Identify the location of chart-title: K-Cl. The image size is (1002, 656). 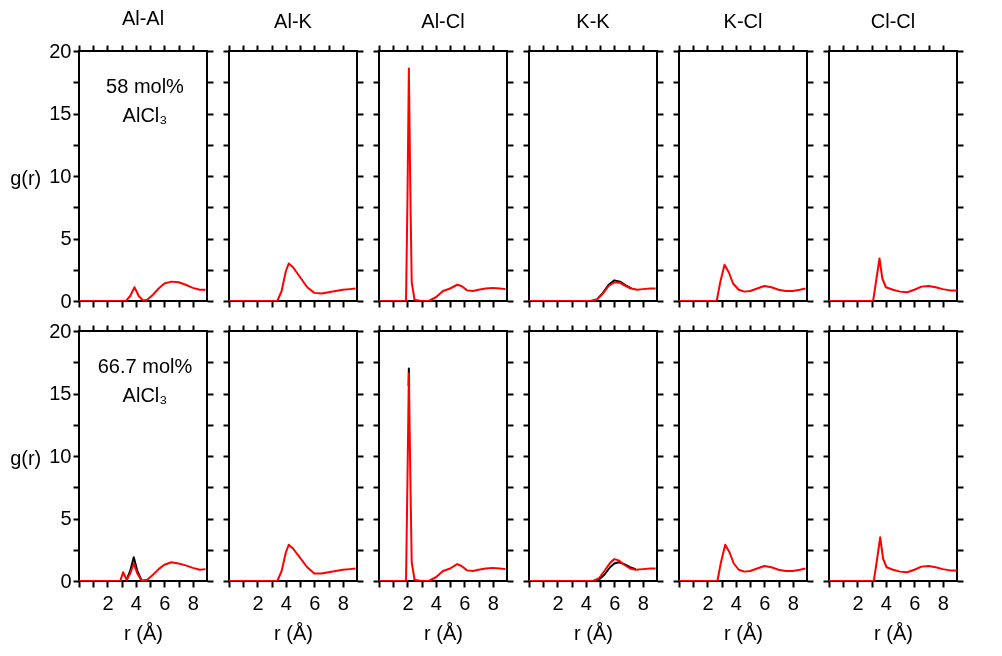
(743, 21).